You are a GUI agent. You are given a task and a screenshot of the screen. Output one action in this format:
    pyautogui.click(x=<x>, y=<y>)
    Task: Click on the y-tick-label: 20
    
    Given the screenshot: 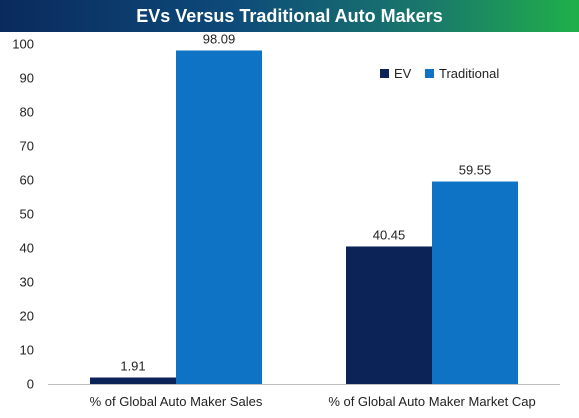 What is the action you would take?
    pyautogui.click(x=27, y=316)
    